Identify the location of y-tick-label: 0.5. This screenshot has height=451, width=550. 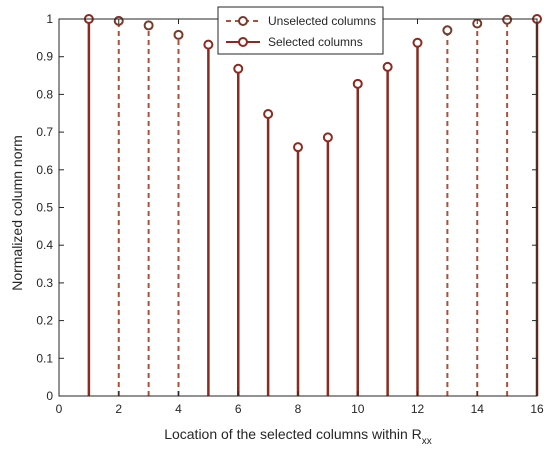
(44, 208).